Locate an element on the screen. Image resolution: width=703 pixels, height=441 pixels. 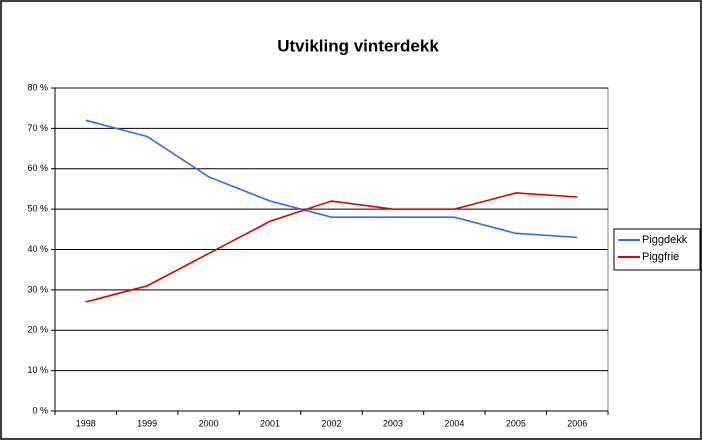
y-tick-label: 70 % is located at coordinates (37, 128).